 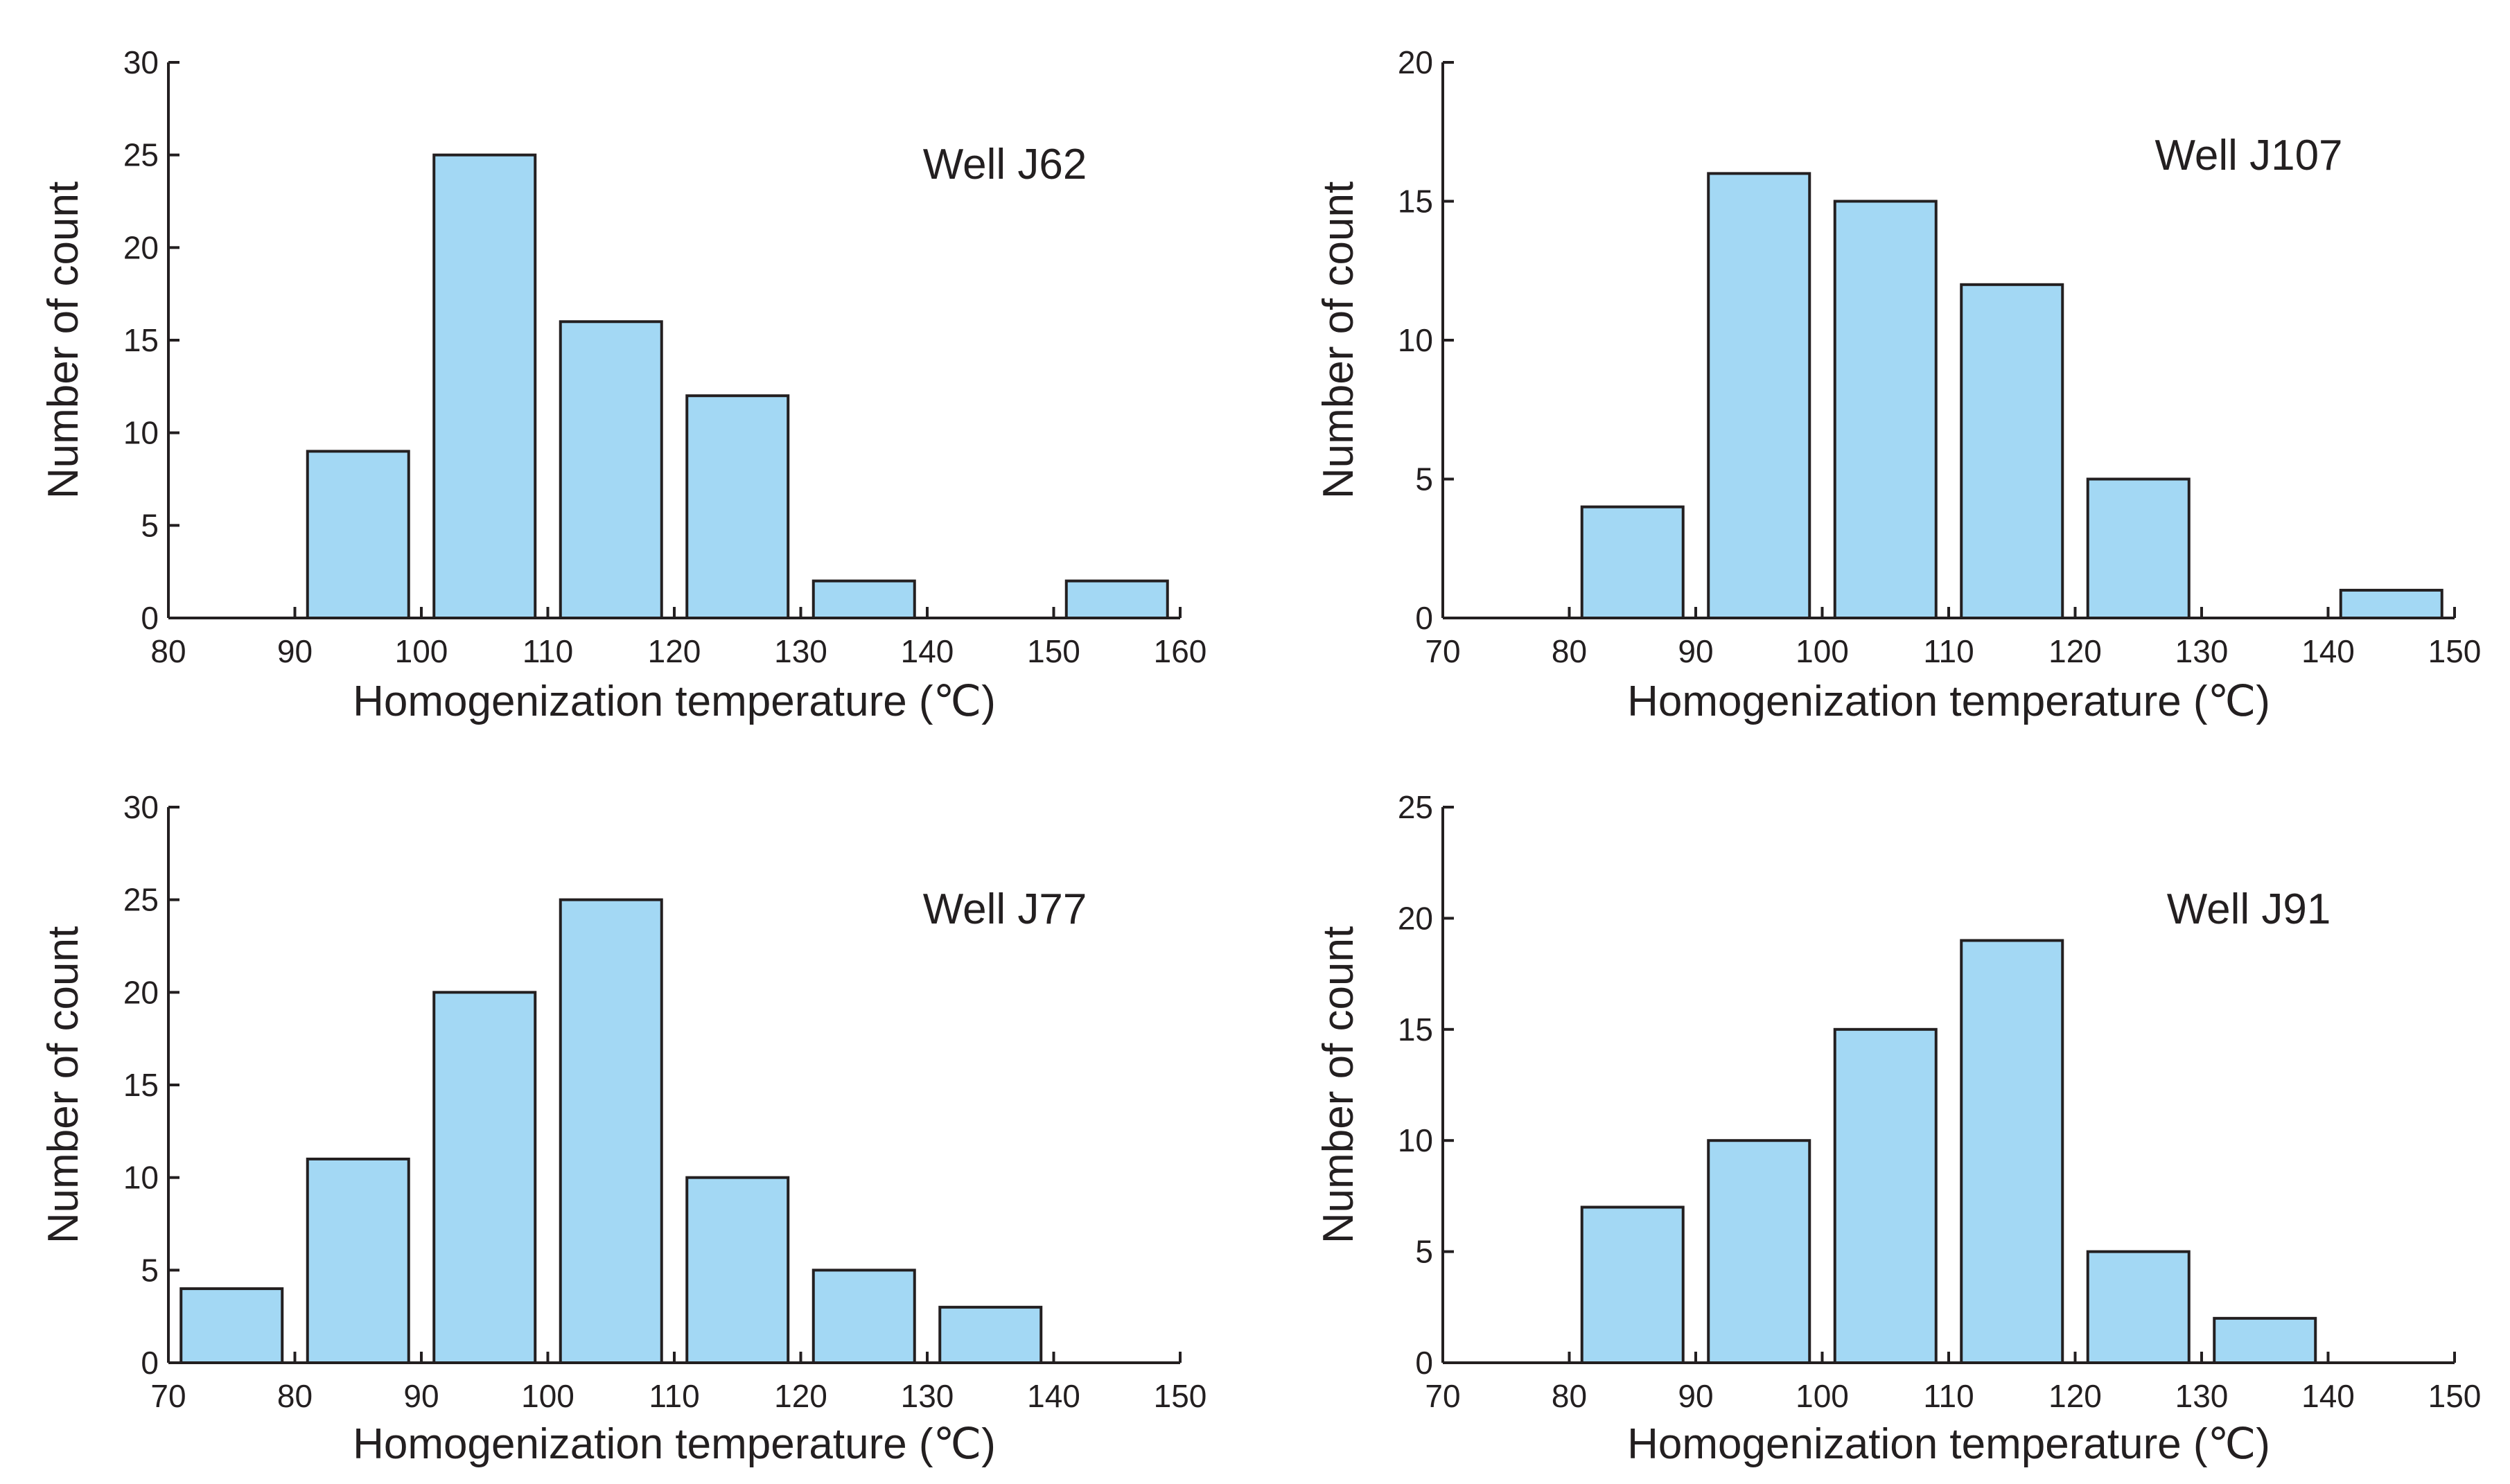 I want to click on x-tick-label: 160, so click(x=1180, y=651).